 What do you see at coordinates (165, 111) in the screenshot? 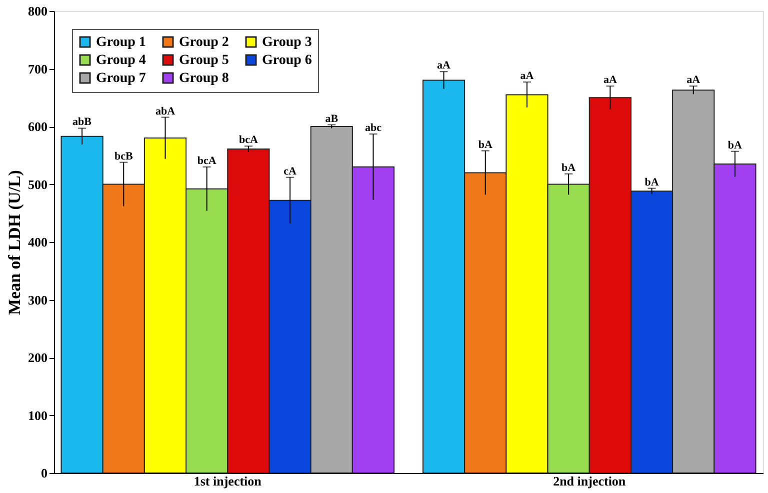
I see `data-label: abA` at bounding box center [165, 111].